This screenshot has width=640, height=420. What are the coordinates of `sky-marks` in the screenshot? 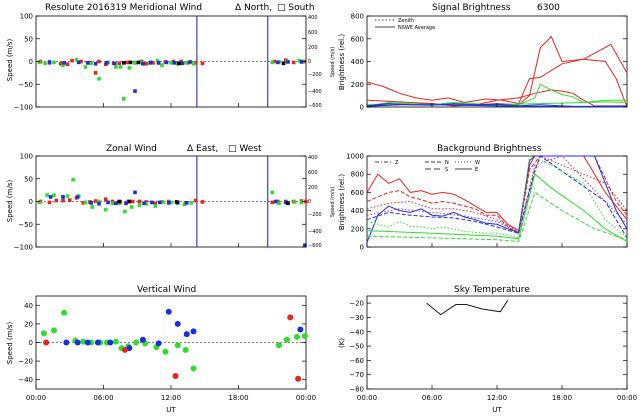 It's located at (467, 308).